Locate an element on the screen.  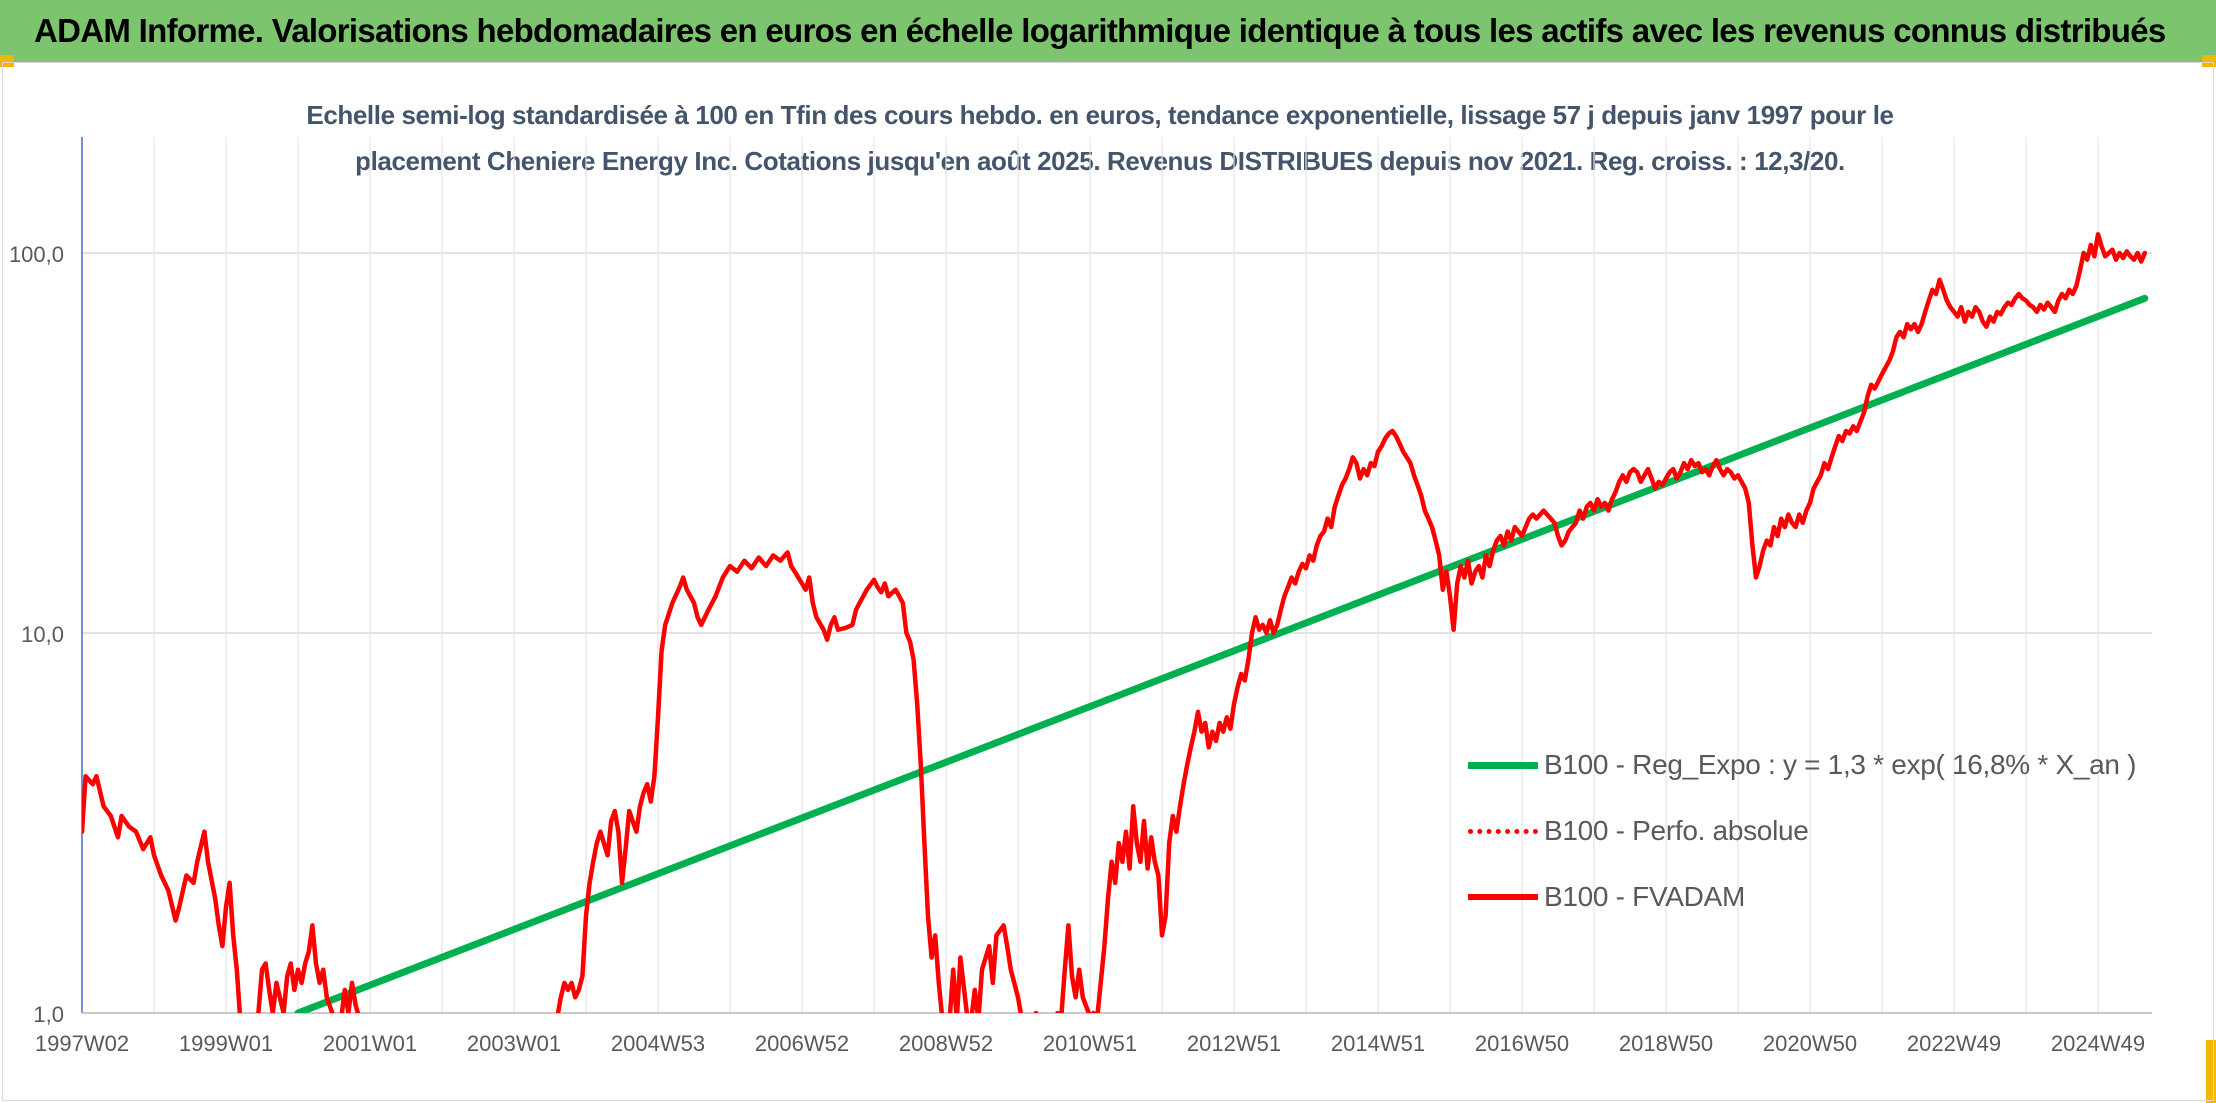
x-tick-label: 2012W51 is located at coordinates (1234, 1043).